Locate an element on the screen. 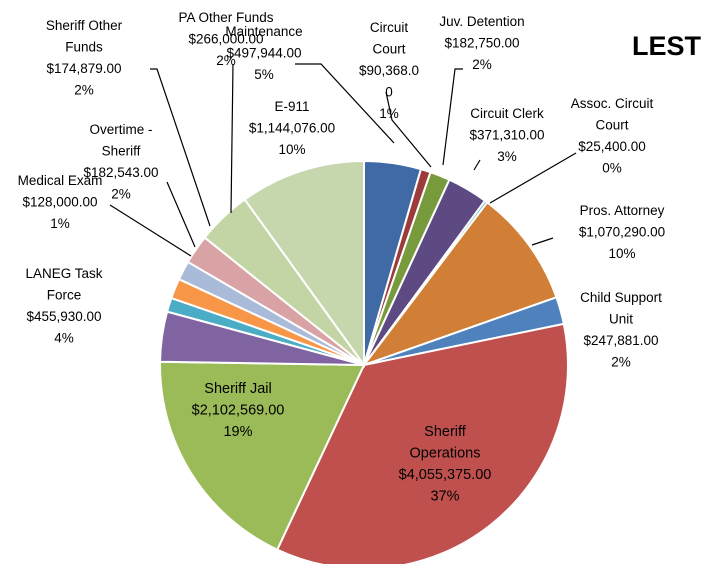 The height and width of the screenshot is (564, 727). slice-label-line: LANEG Task is located at coordinates (63, 273).